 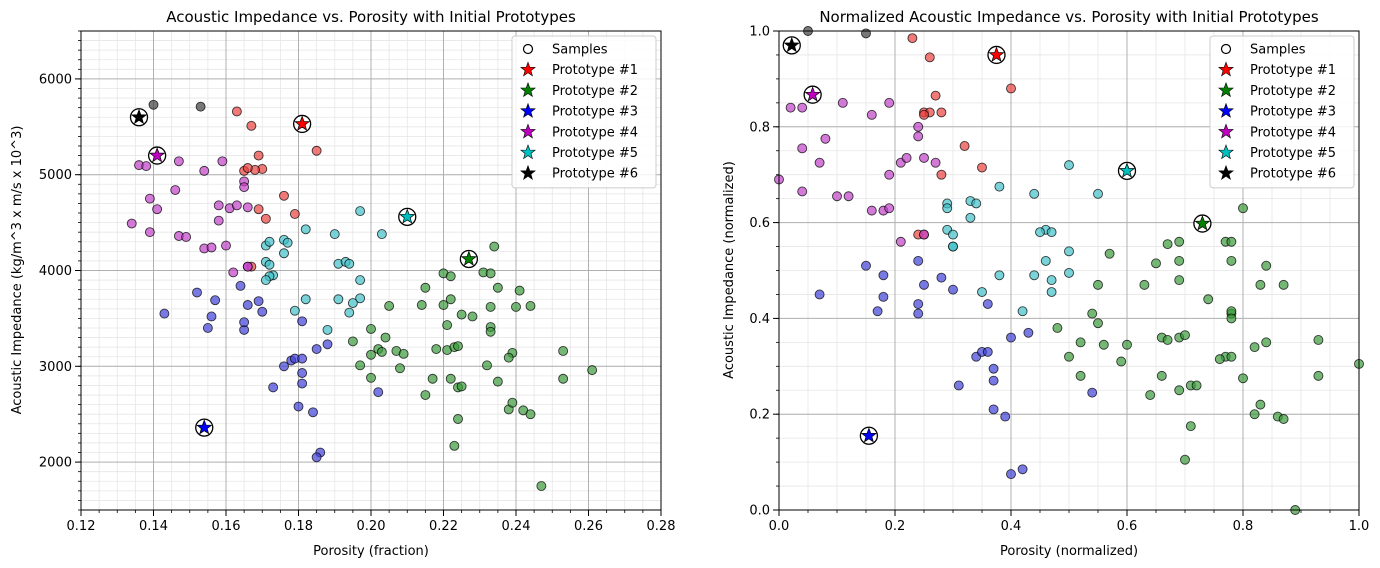 What do you see at coordinates (298, 526) in the screenshot?
I see `x-tick-label: 0.18` at bounding box center [298, 526].